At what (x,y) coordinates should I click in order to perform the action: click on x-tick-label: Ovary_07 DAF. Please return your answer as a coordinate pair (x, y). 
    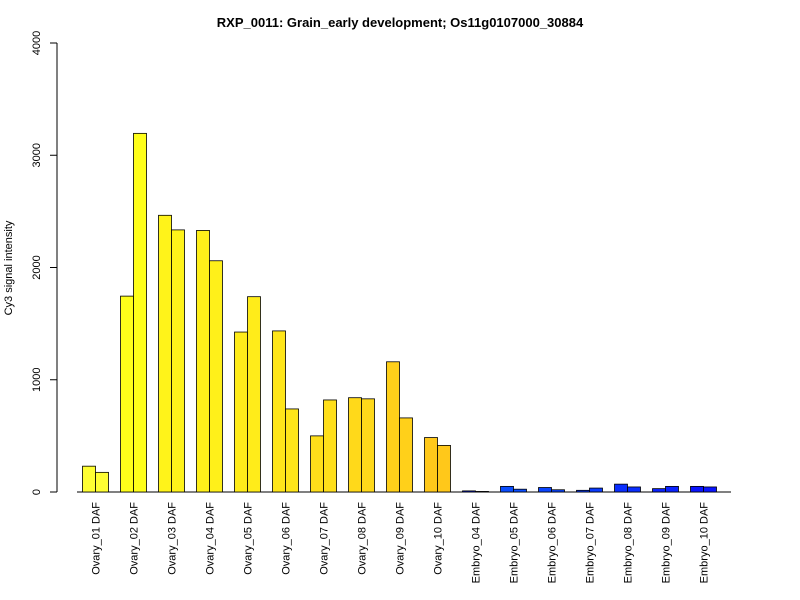
    Looking at the image, I should click on (325, 538).